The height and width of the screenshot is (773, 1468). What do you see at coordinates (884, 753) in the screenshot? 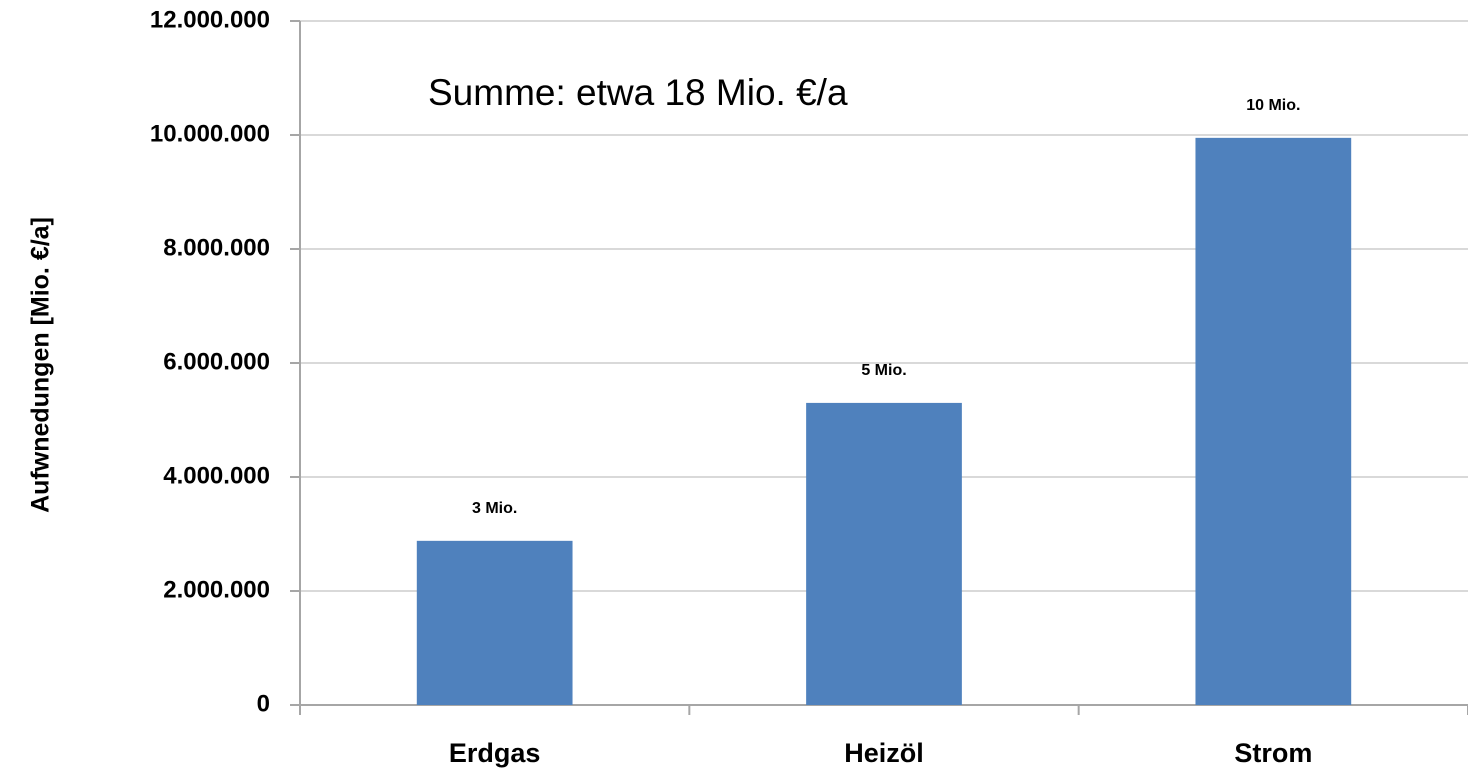
I see `x-tick-label: Heizöl` at bounding box center [884, 753].